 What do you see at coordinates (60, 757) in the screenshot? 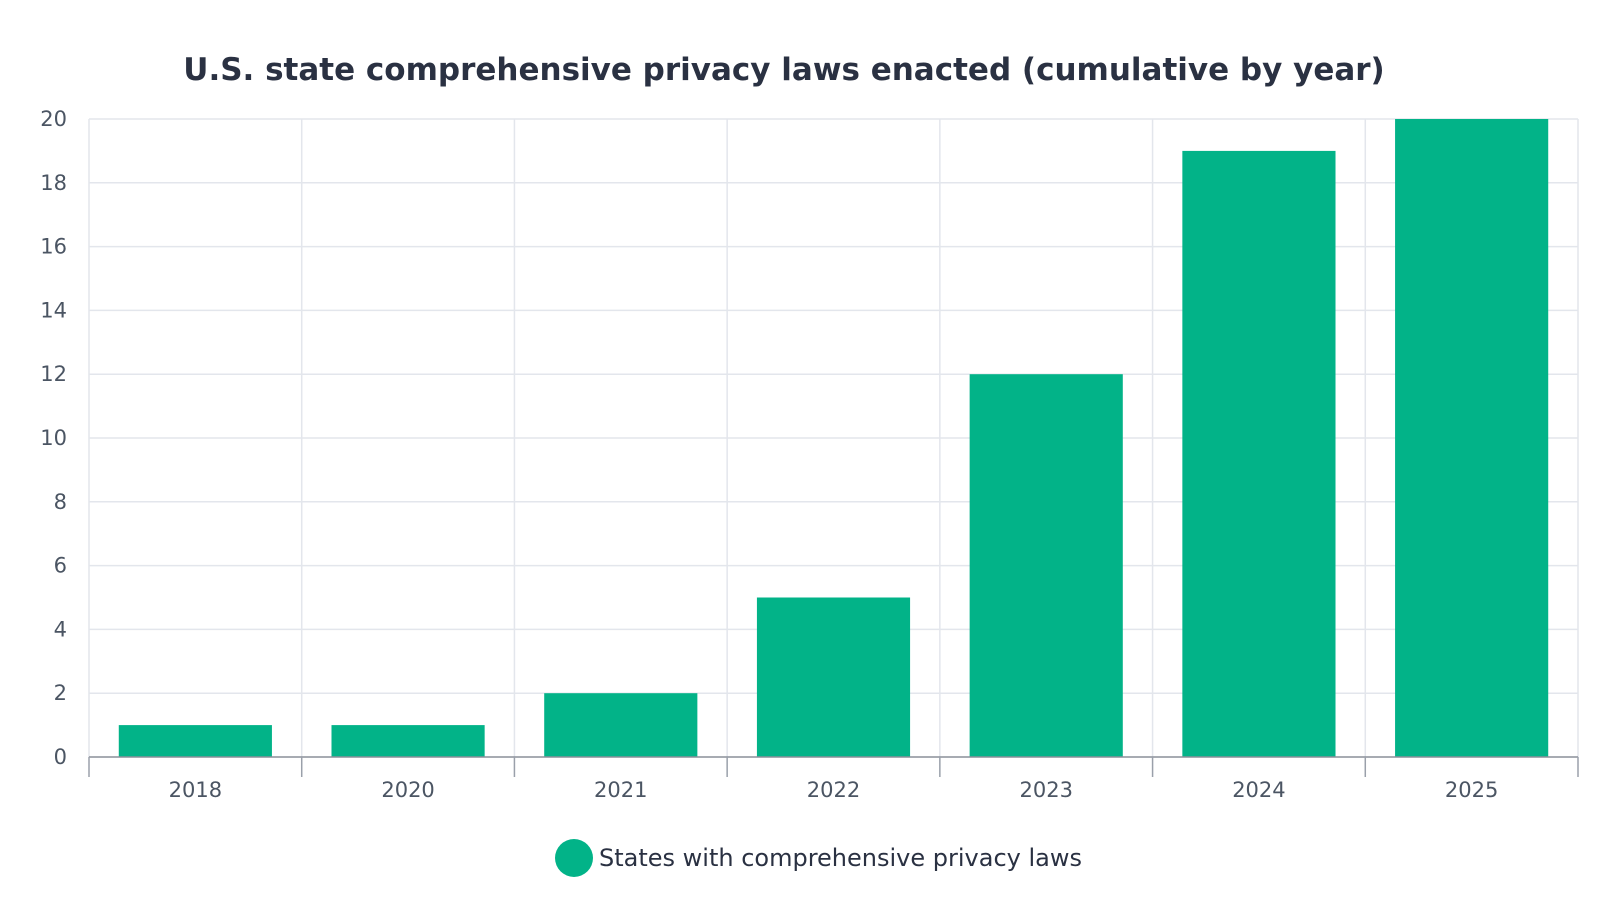
I see `y-tick-label: 0` at bounding box center [60, 757].